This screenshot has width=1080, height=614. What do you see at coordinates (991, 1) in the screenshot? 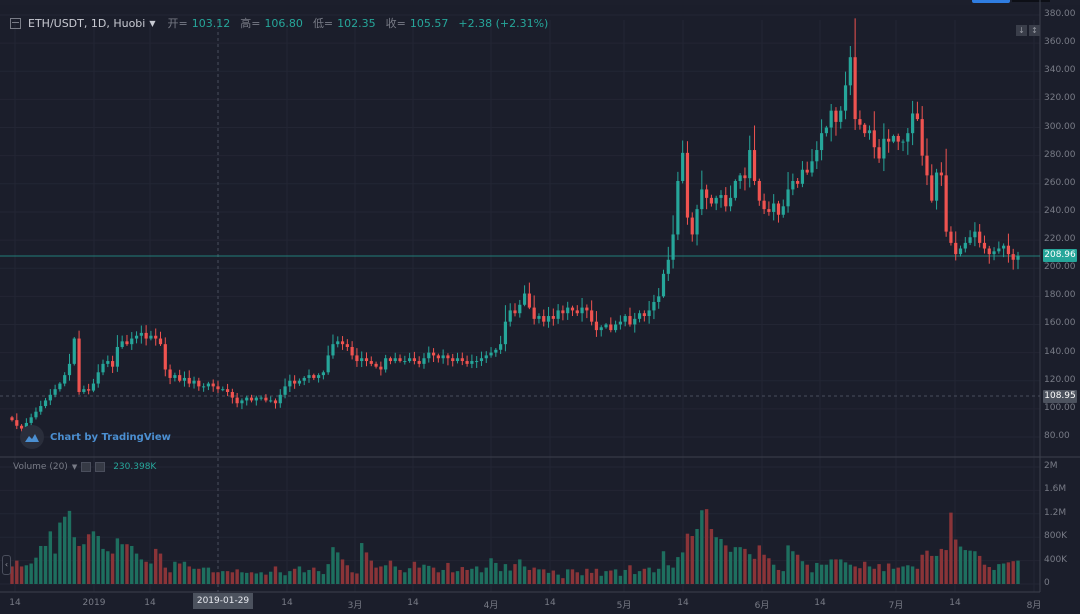
I see `primary-action-button` at bounding box center [991, 1].